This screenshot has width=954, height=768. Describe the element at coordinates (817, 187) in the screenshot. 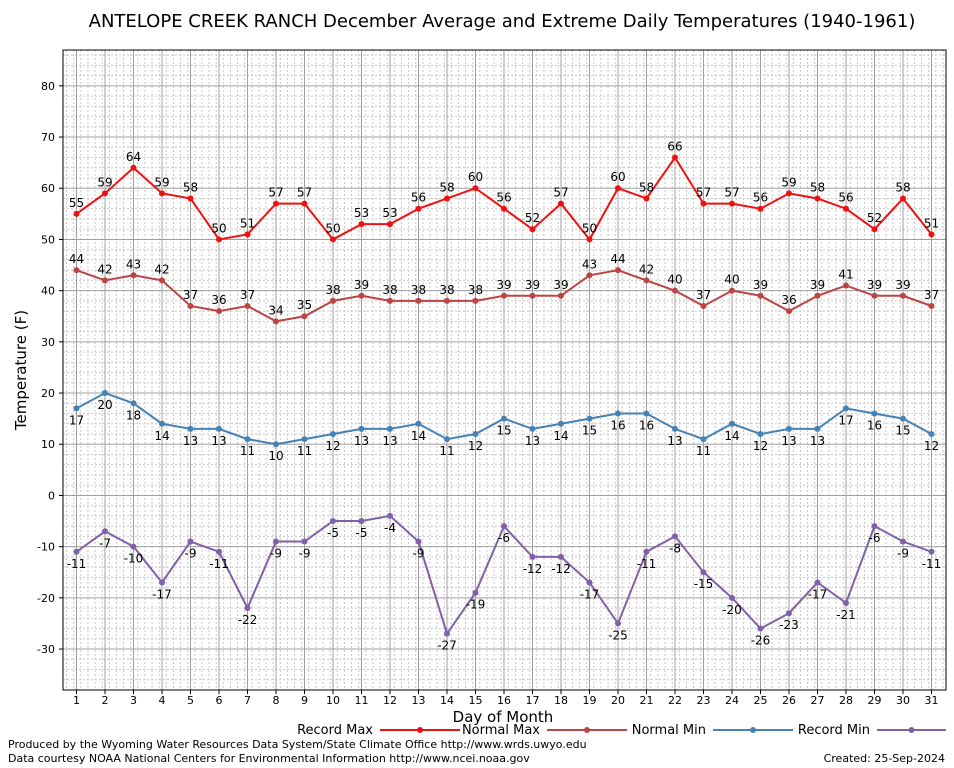

I see `record-max-data-label: 58` at that location.